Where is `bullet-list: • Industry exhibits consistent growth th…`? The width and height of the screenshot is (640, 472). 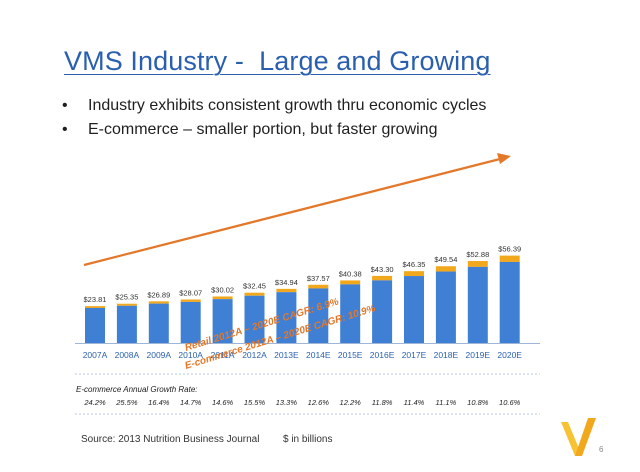
bullet-list: • Industry exhibits consistent growth th… is located at coordinates (274, 118).